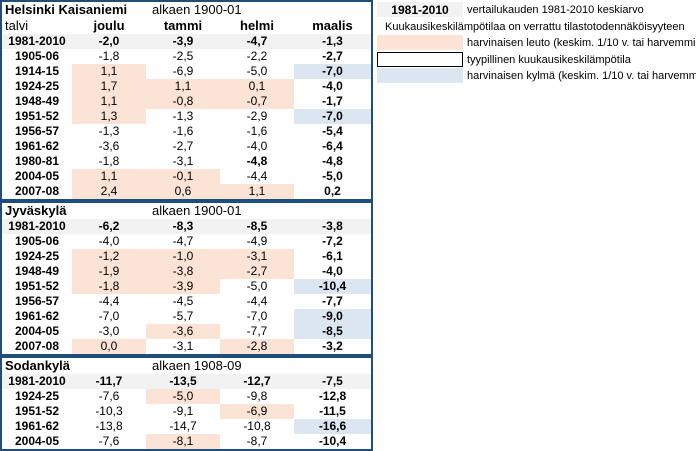 The image size is (696, 451). I want to click on temperature-cell: -5,7, so click(183, 316).